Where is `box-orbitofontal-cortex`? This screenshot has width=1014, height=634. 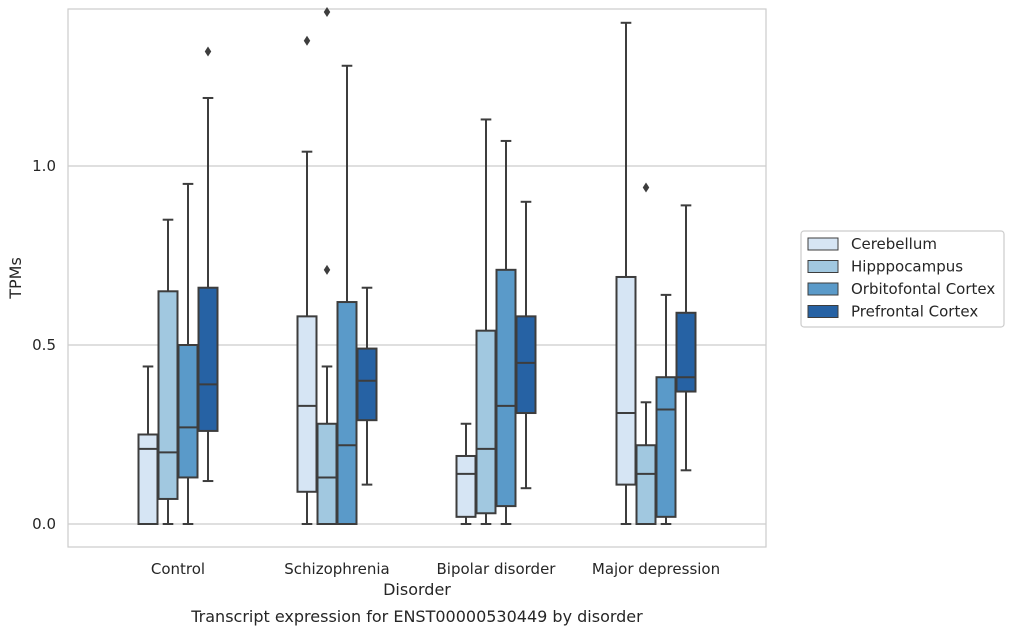
box-orbitofontal-cortex is located at coordinates (666, 409).